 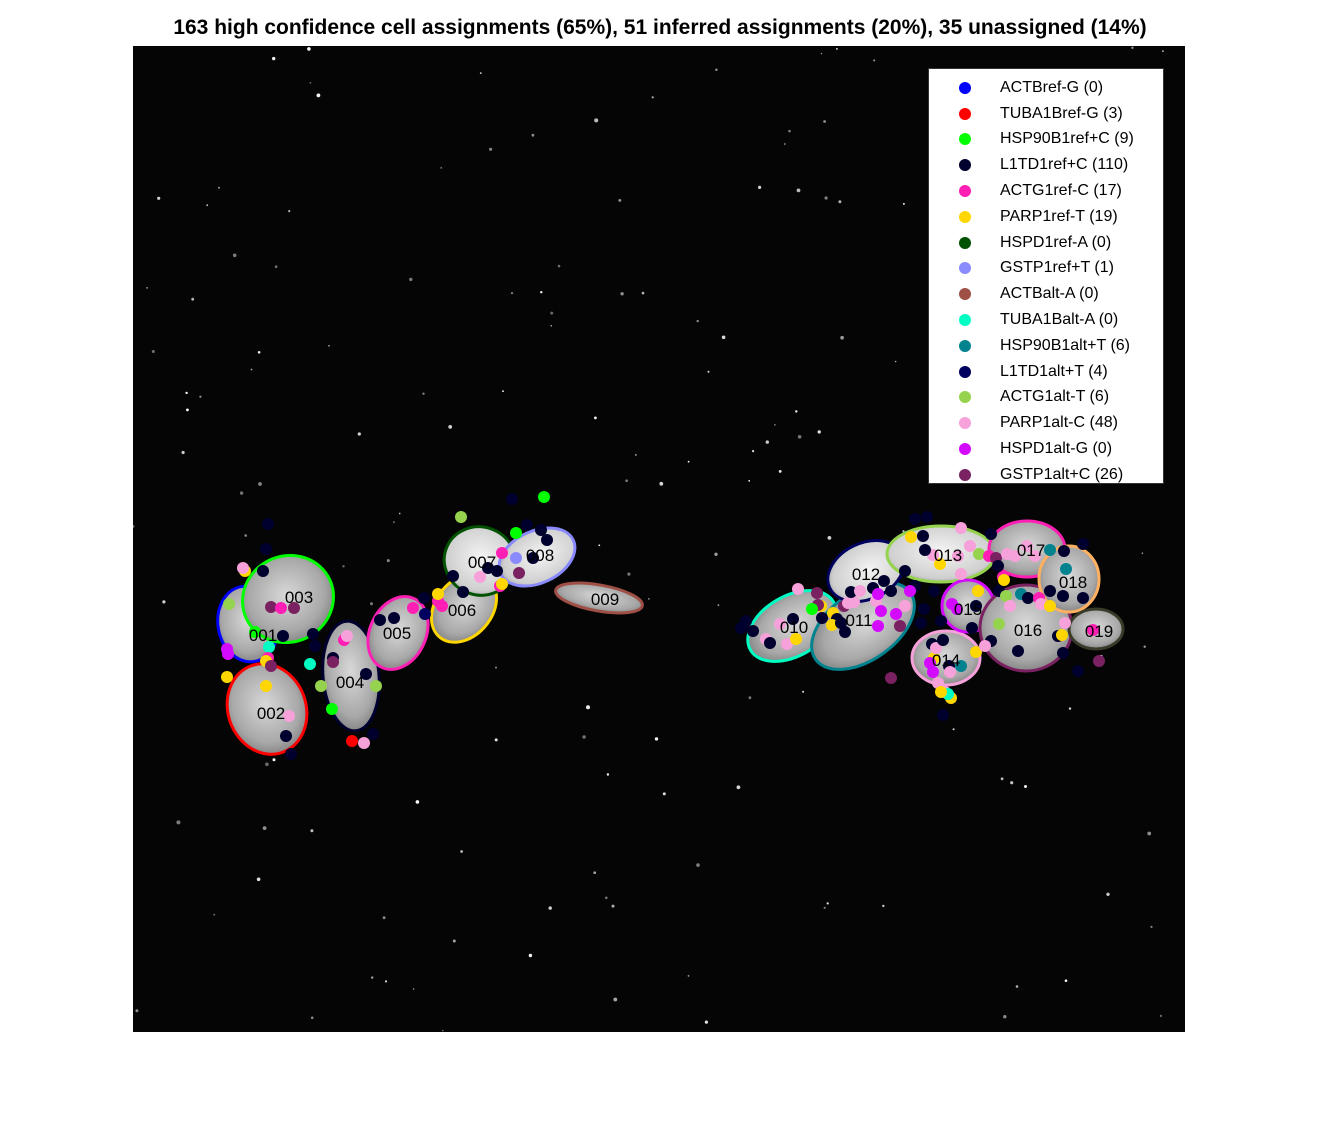 I want to click on legend-label: TUBA1Balt-A (0), so click(x=1059, y=320).